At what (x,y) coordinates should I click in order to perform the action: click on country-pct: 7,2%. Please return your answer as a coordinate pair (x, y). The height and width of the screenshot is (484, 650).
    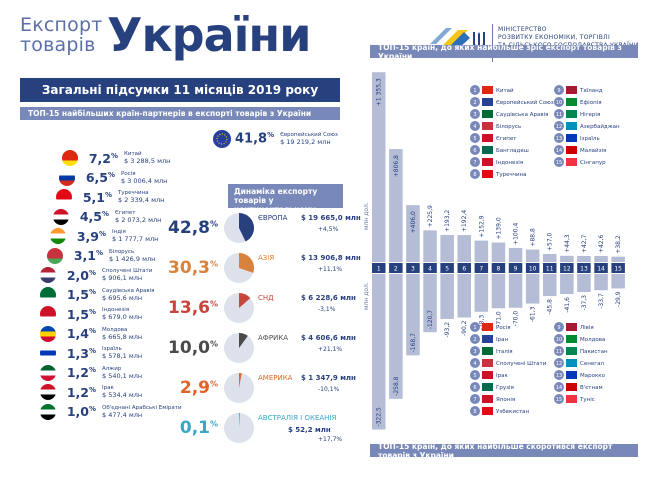
    Looking at the image, I should click on (103, 158).